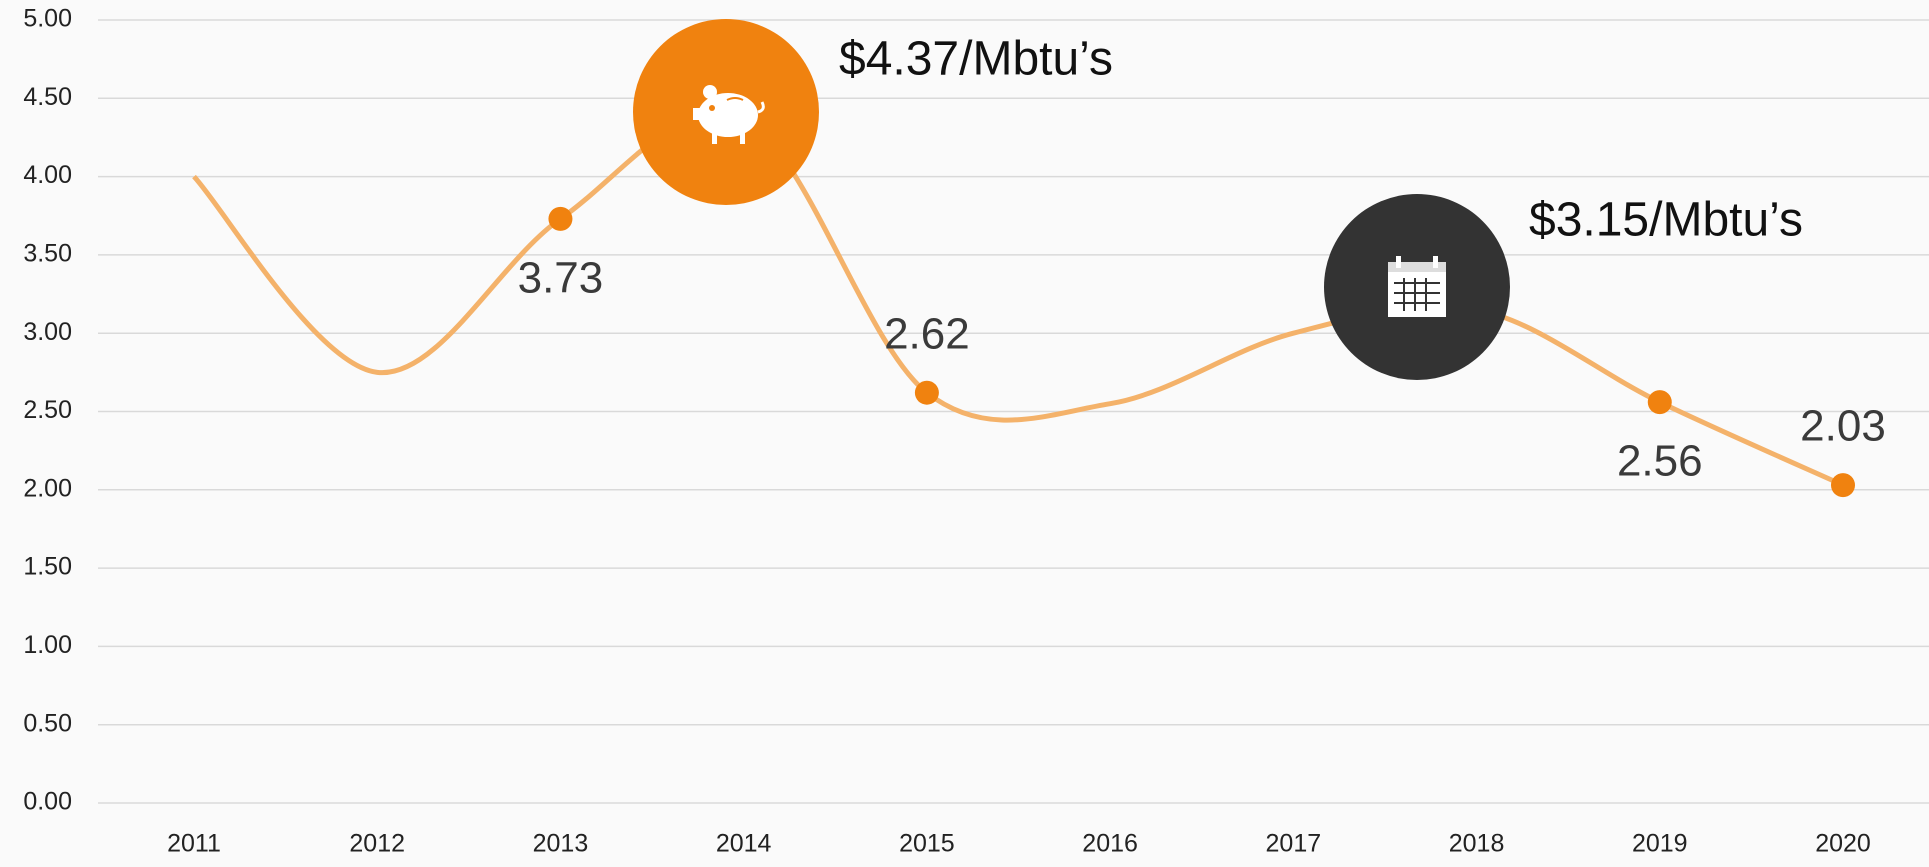  What do you see at coordinates (1843, 844) in the screenshot?
I see `x-tick-label: 2020` at bounding box center [1843, 844].